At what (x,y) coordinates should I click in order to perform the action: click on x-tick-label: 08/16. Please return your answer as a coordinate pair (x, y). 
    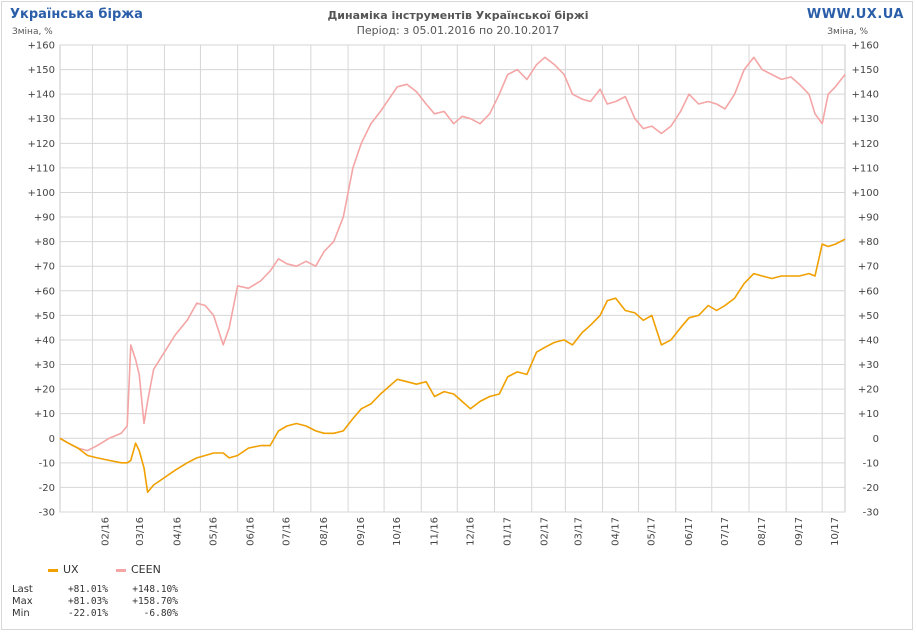
    Looking at the image, I should click on (324, 531).